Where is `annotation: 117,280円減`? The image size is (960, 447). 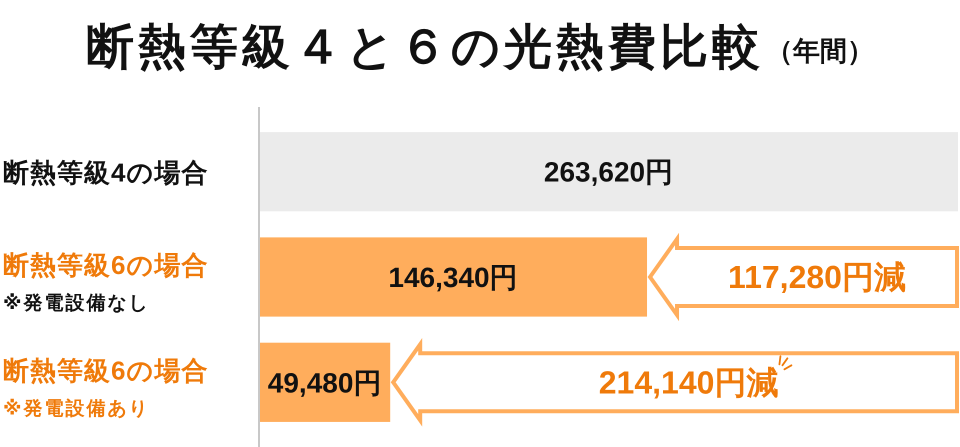 annotation: 117,280円減 is located at coordinates (817, 277).